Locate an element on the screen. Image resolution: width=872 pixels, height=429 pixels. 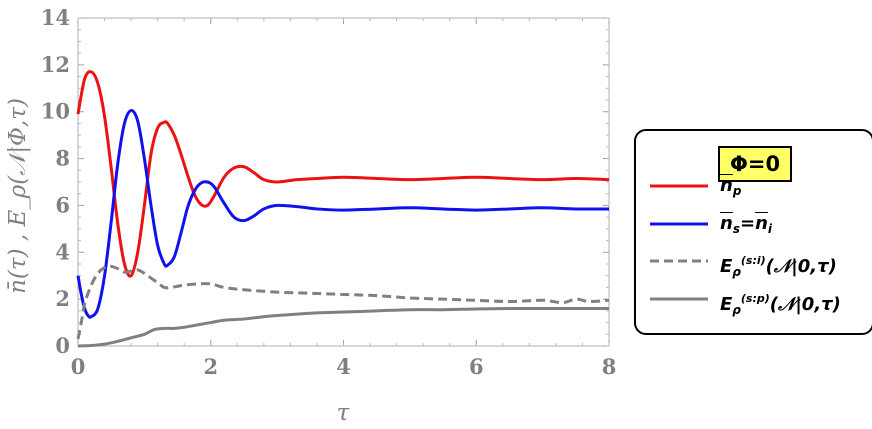
x-tick-label: 8 is located at coordinates (609, 366).